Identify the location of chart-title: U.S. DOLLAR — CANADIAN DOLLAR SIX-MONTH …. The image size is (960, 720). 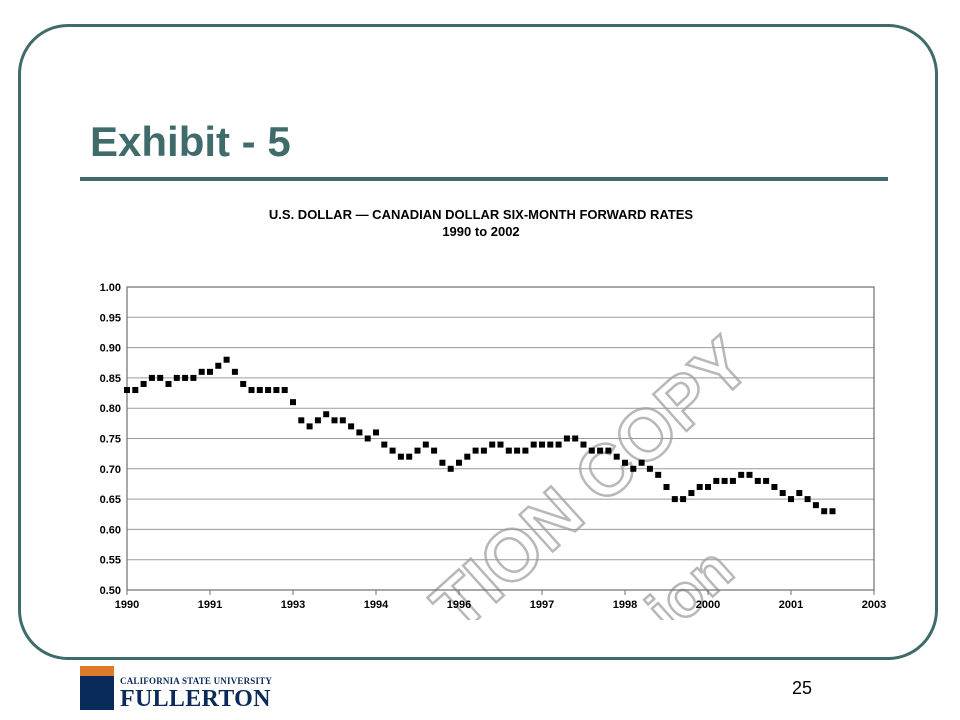
(481, 214).